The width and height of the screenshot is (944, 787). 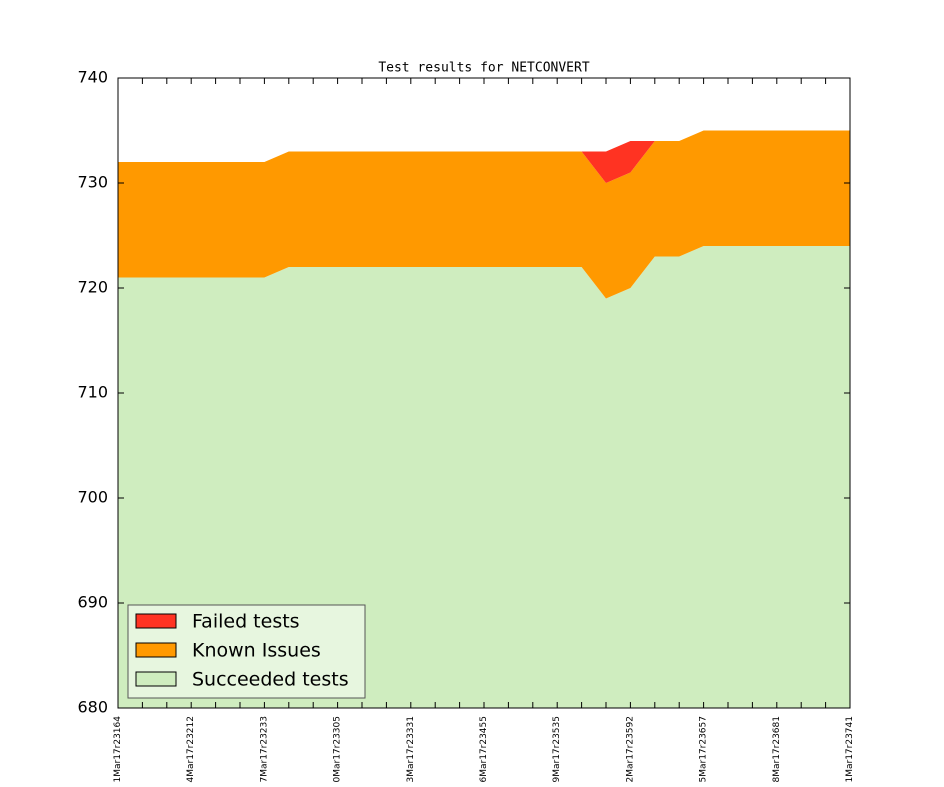 What do you see at coordinates (411, 749) in the screenshot?
I see `x-tick-label: 3Mar17r23331` at bounding box center [411, 749].